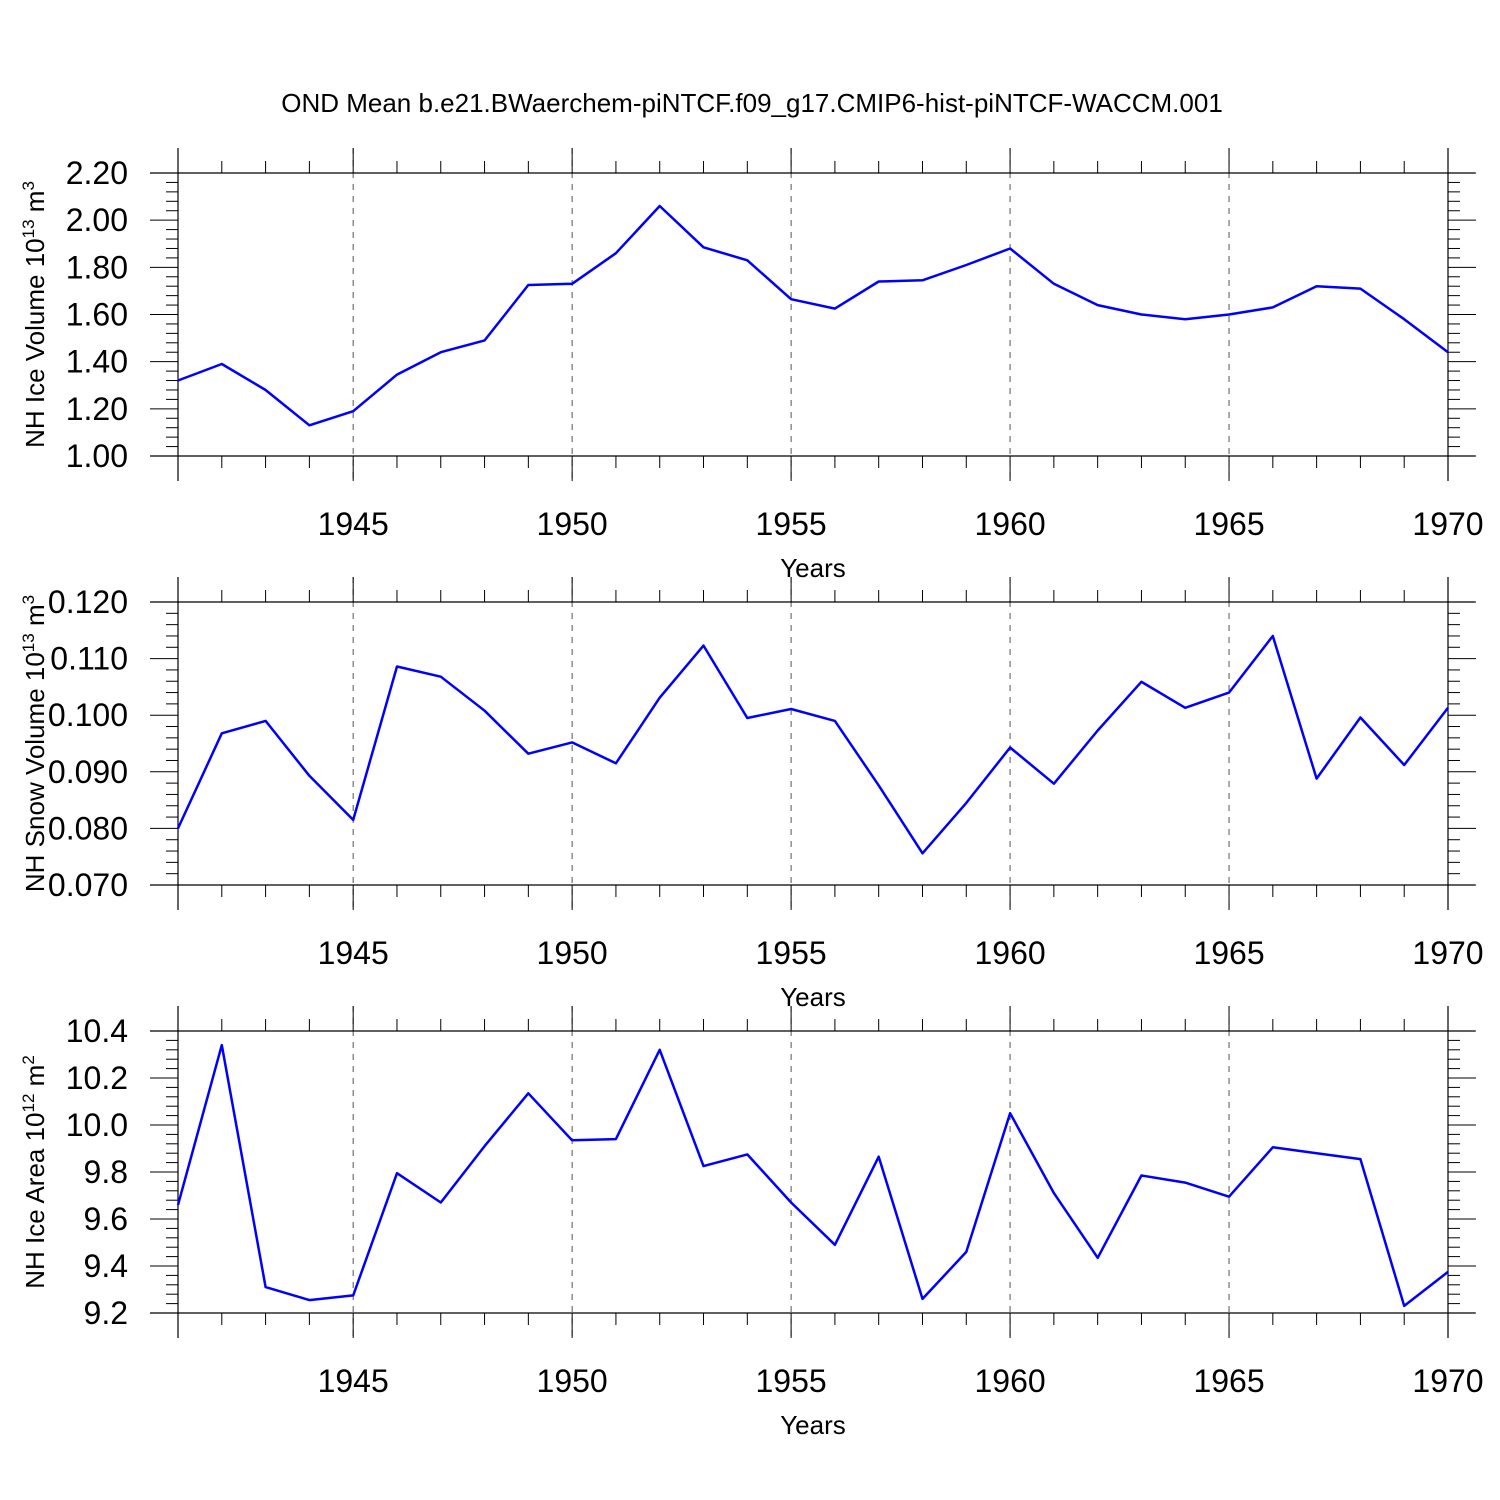 The height and width of the screenshot is (1500, 1500). I want to click on y-tick-label: 1.00, so click(97, 456).